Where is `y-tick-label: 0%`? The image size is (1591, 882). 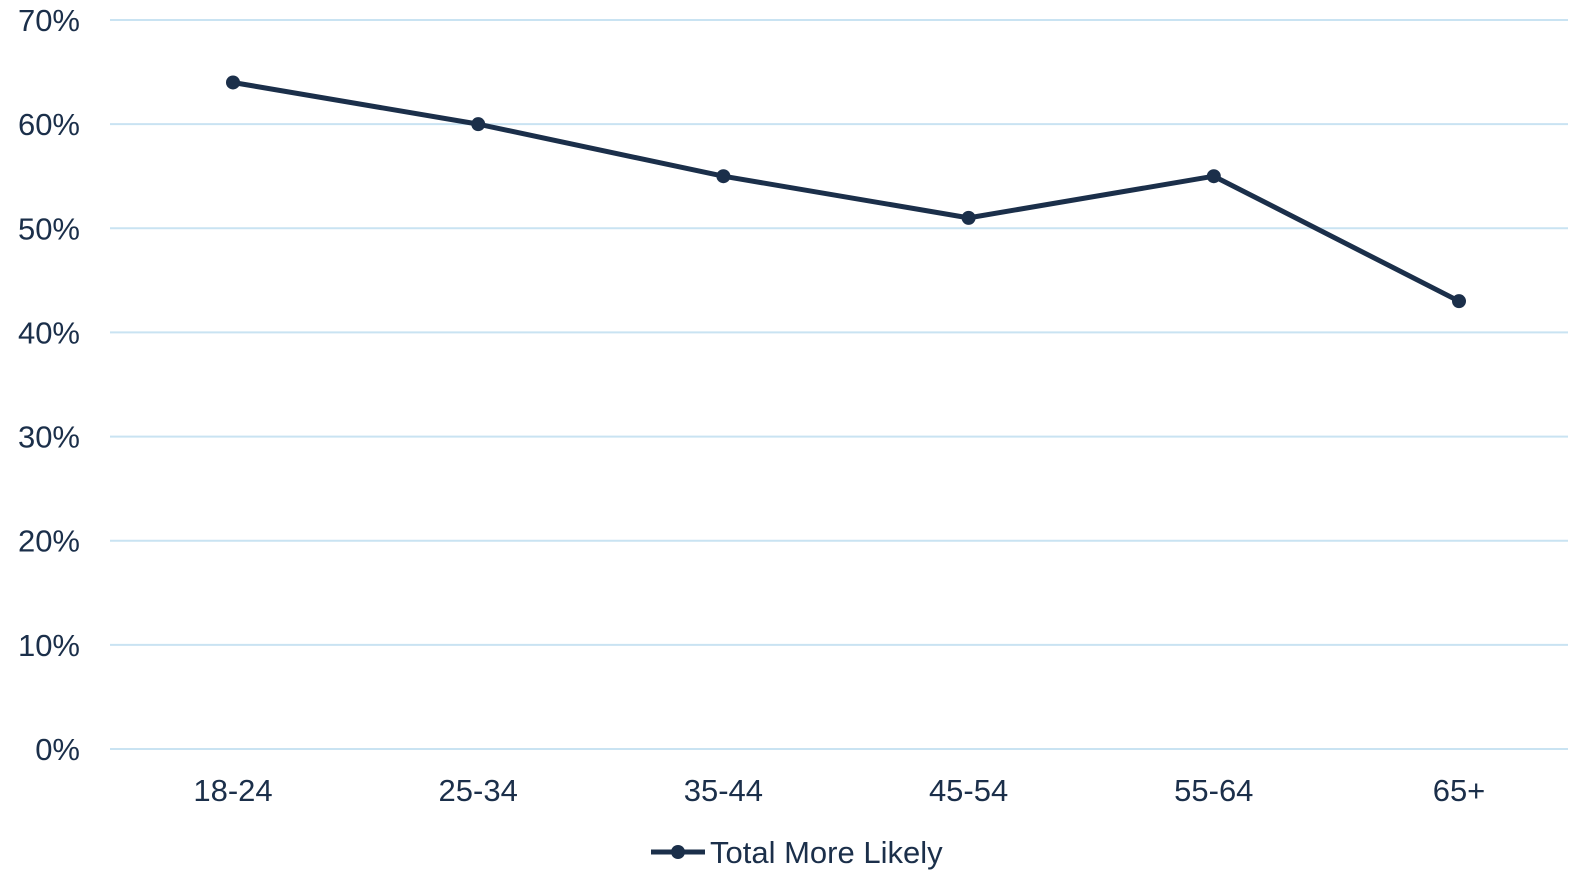
y-tick-label: 0% is located at coordinates (57, 749).